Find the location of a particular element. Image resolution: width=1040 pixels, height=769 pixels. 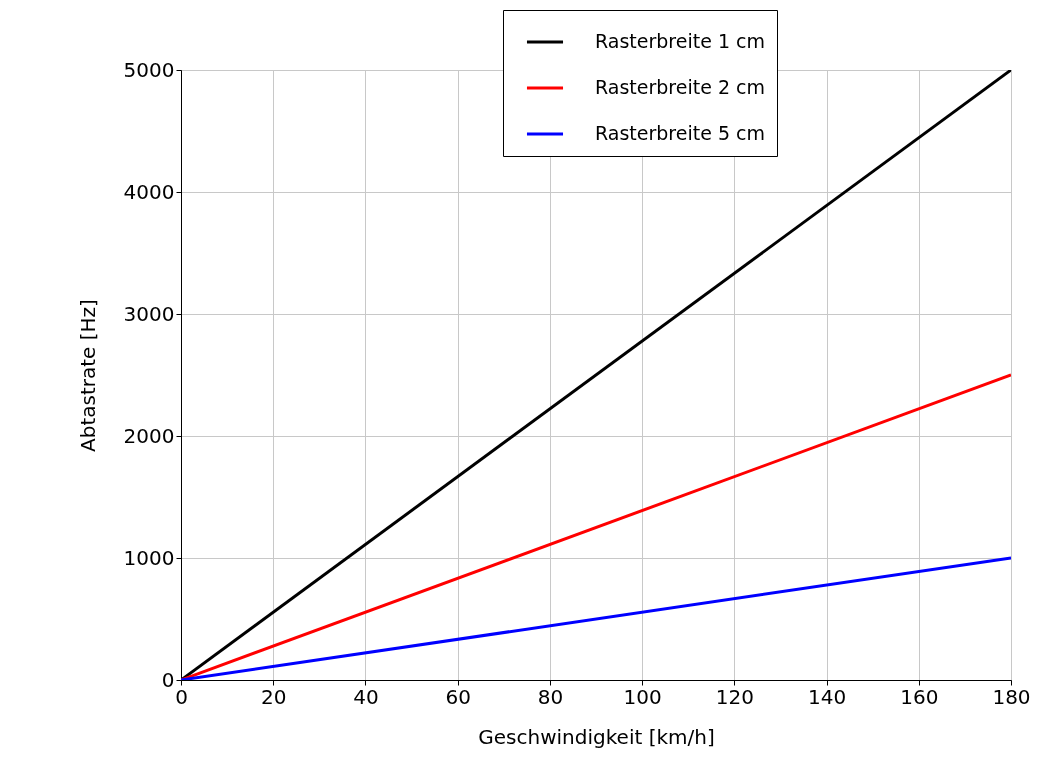

x-tick-label: 40 is located at coordinates (366, 696).